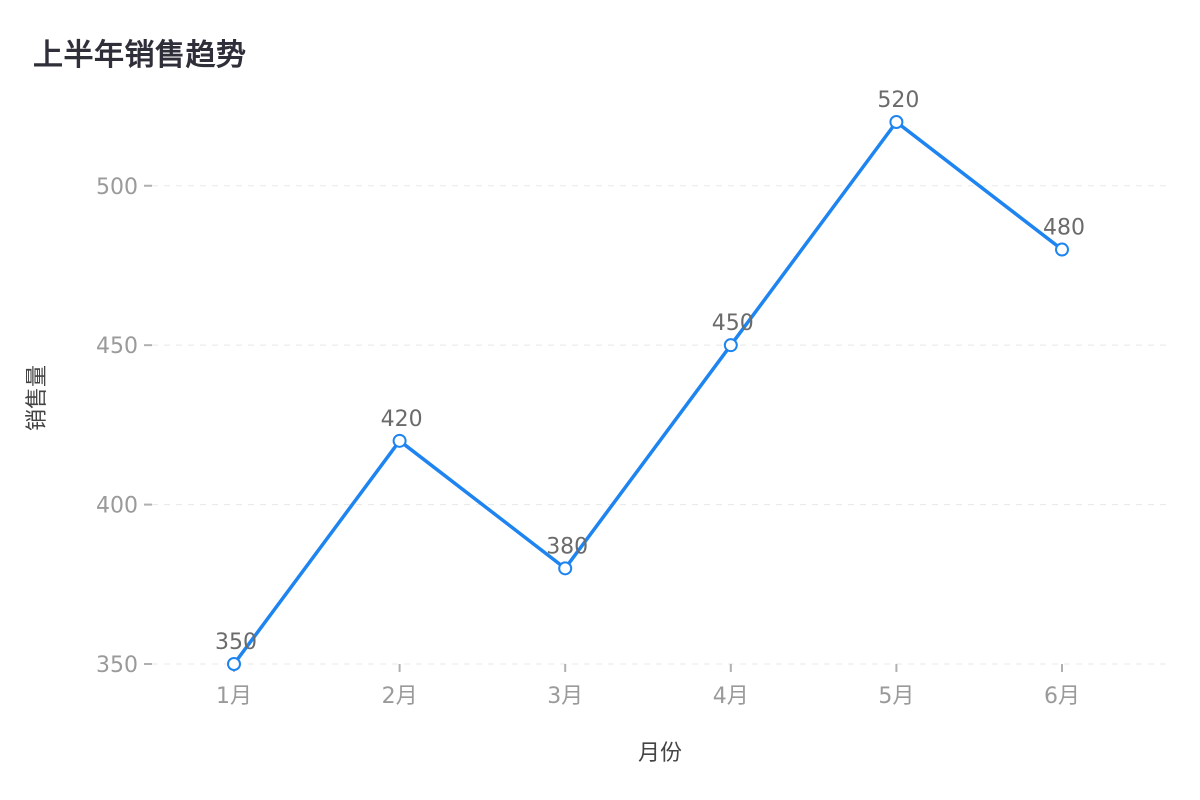  Describe the element at coordinates (1064, 228) in the screenshot. I see `data-label: 480` at that location.